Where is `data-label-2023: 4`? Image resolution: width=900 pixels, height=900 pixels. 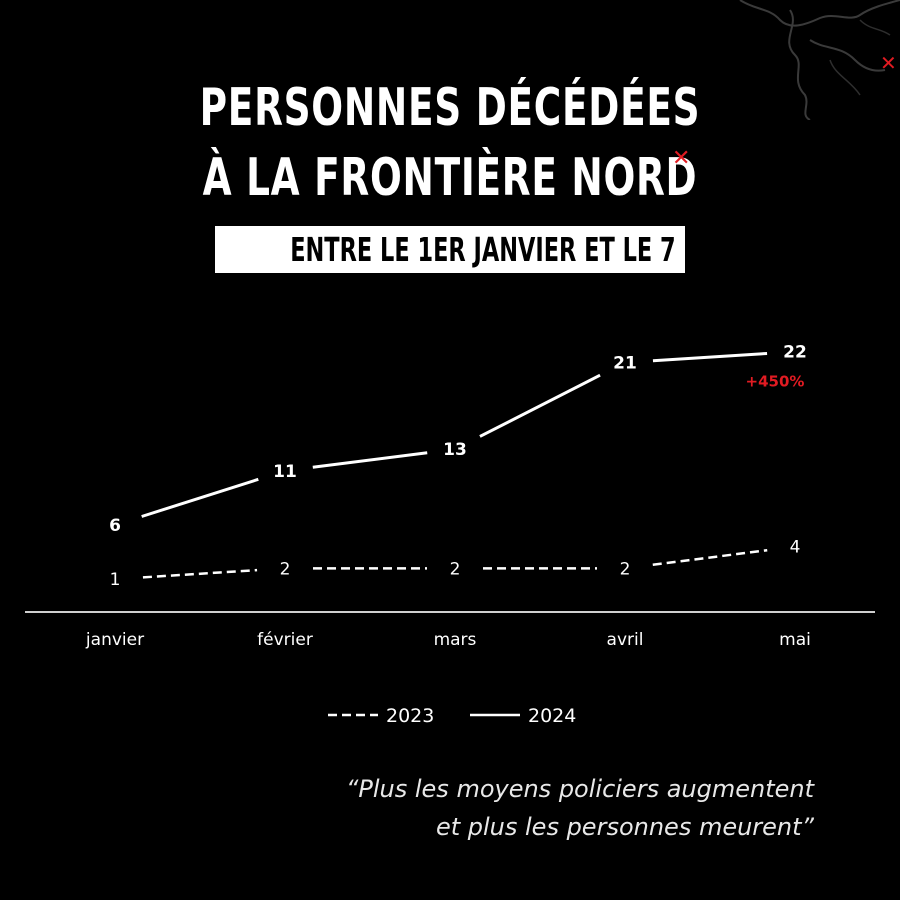 data-label-2023: 4 is located at coordinates (795, 548).